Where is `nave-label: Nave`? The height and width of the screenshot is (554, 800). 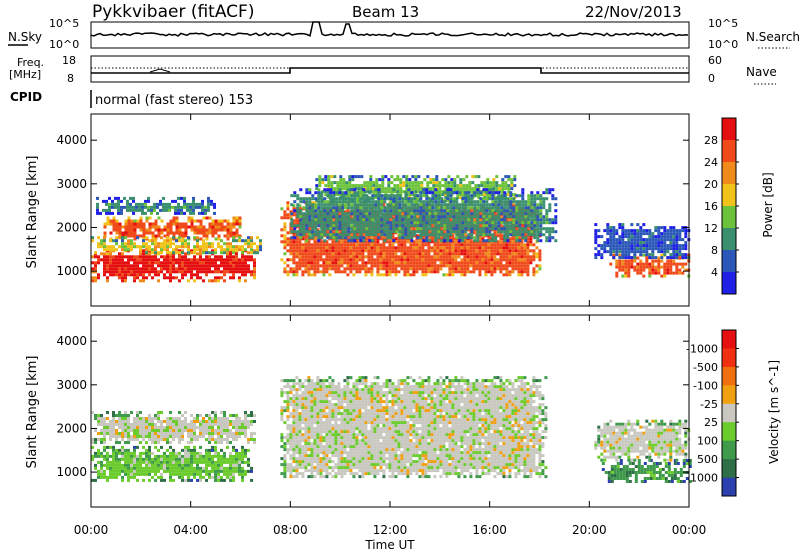 nave-label: Nave is located at coordinates (761, 72).